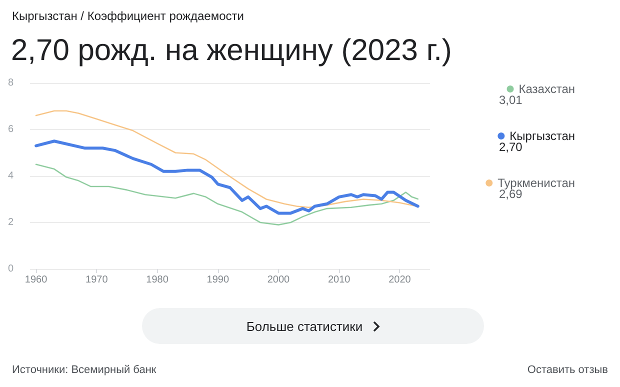  I want to click on x-tick-label: 2000, so click(278, 280).